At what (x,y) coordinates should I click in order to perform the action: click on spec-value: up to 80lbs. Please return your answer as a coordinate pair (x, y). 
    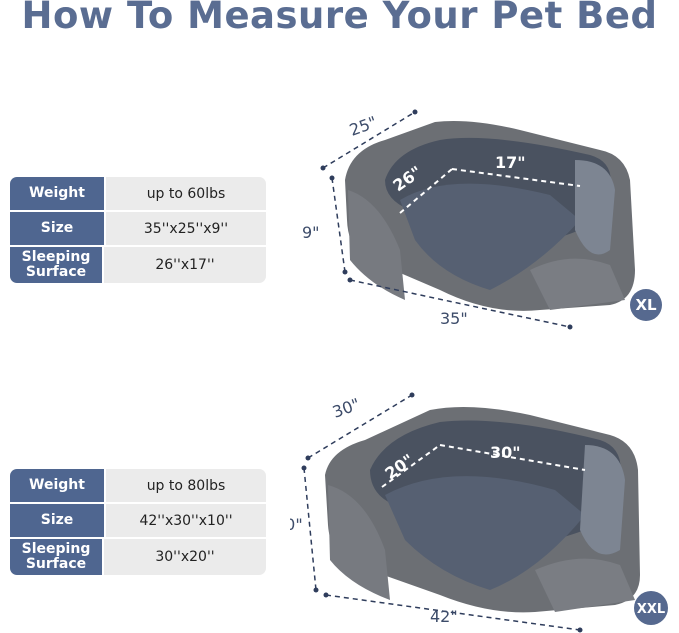
    Looking at the image, I should click on (186, 485).